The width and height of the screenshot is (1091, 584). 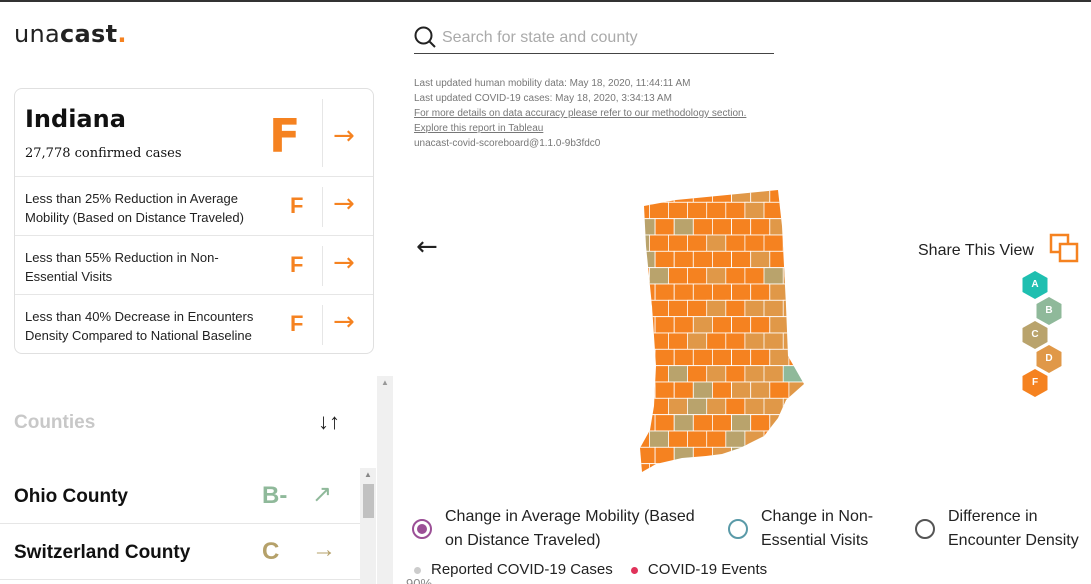 What do you see at coordinates (1064, 248) in the screenshot?
I see `share-icon` at bounding box center [1064, 248].